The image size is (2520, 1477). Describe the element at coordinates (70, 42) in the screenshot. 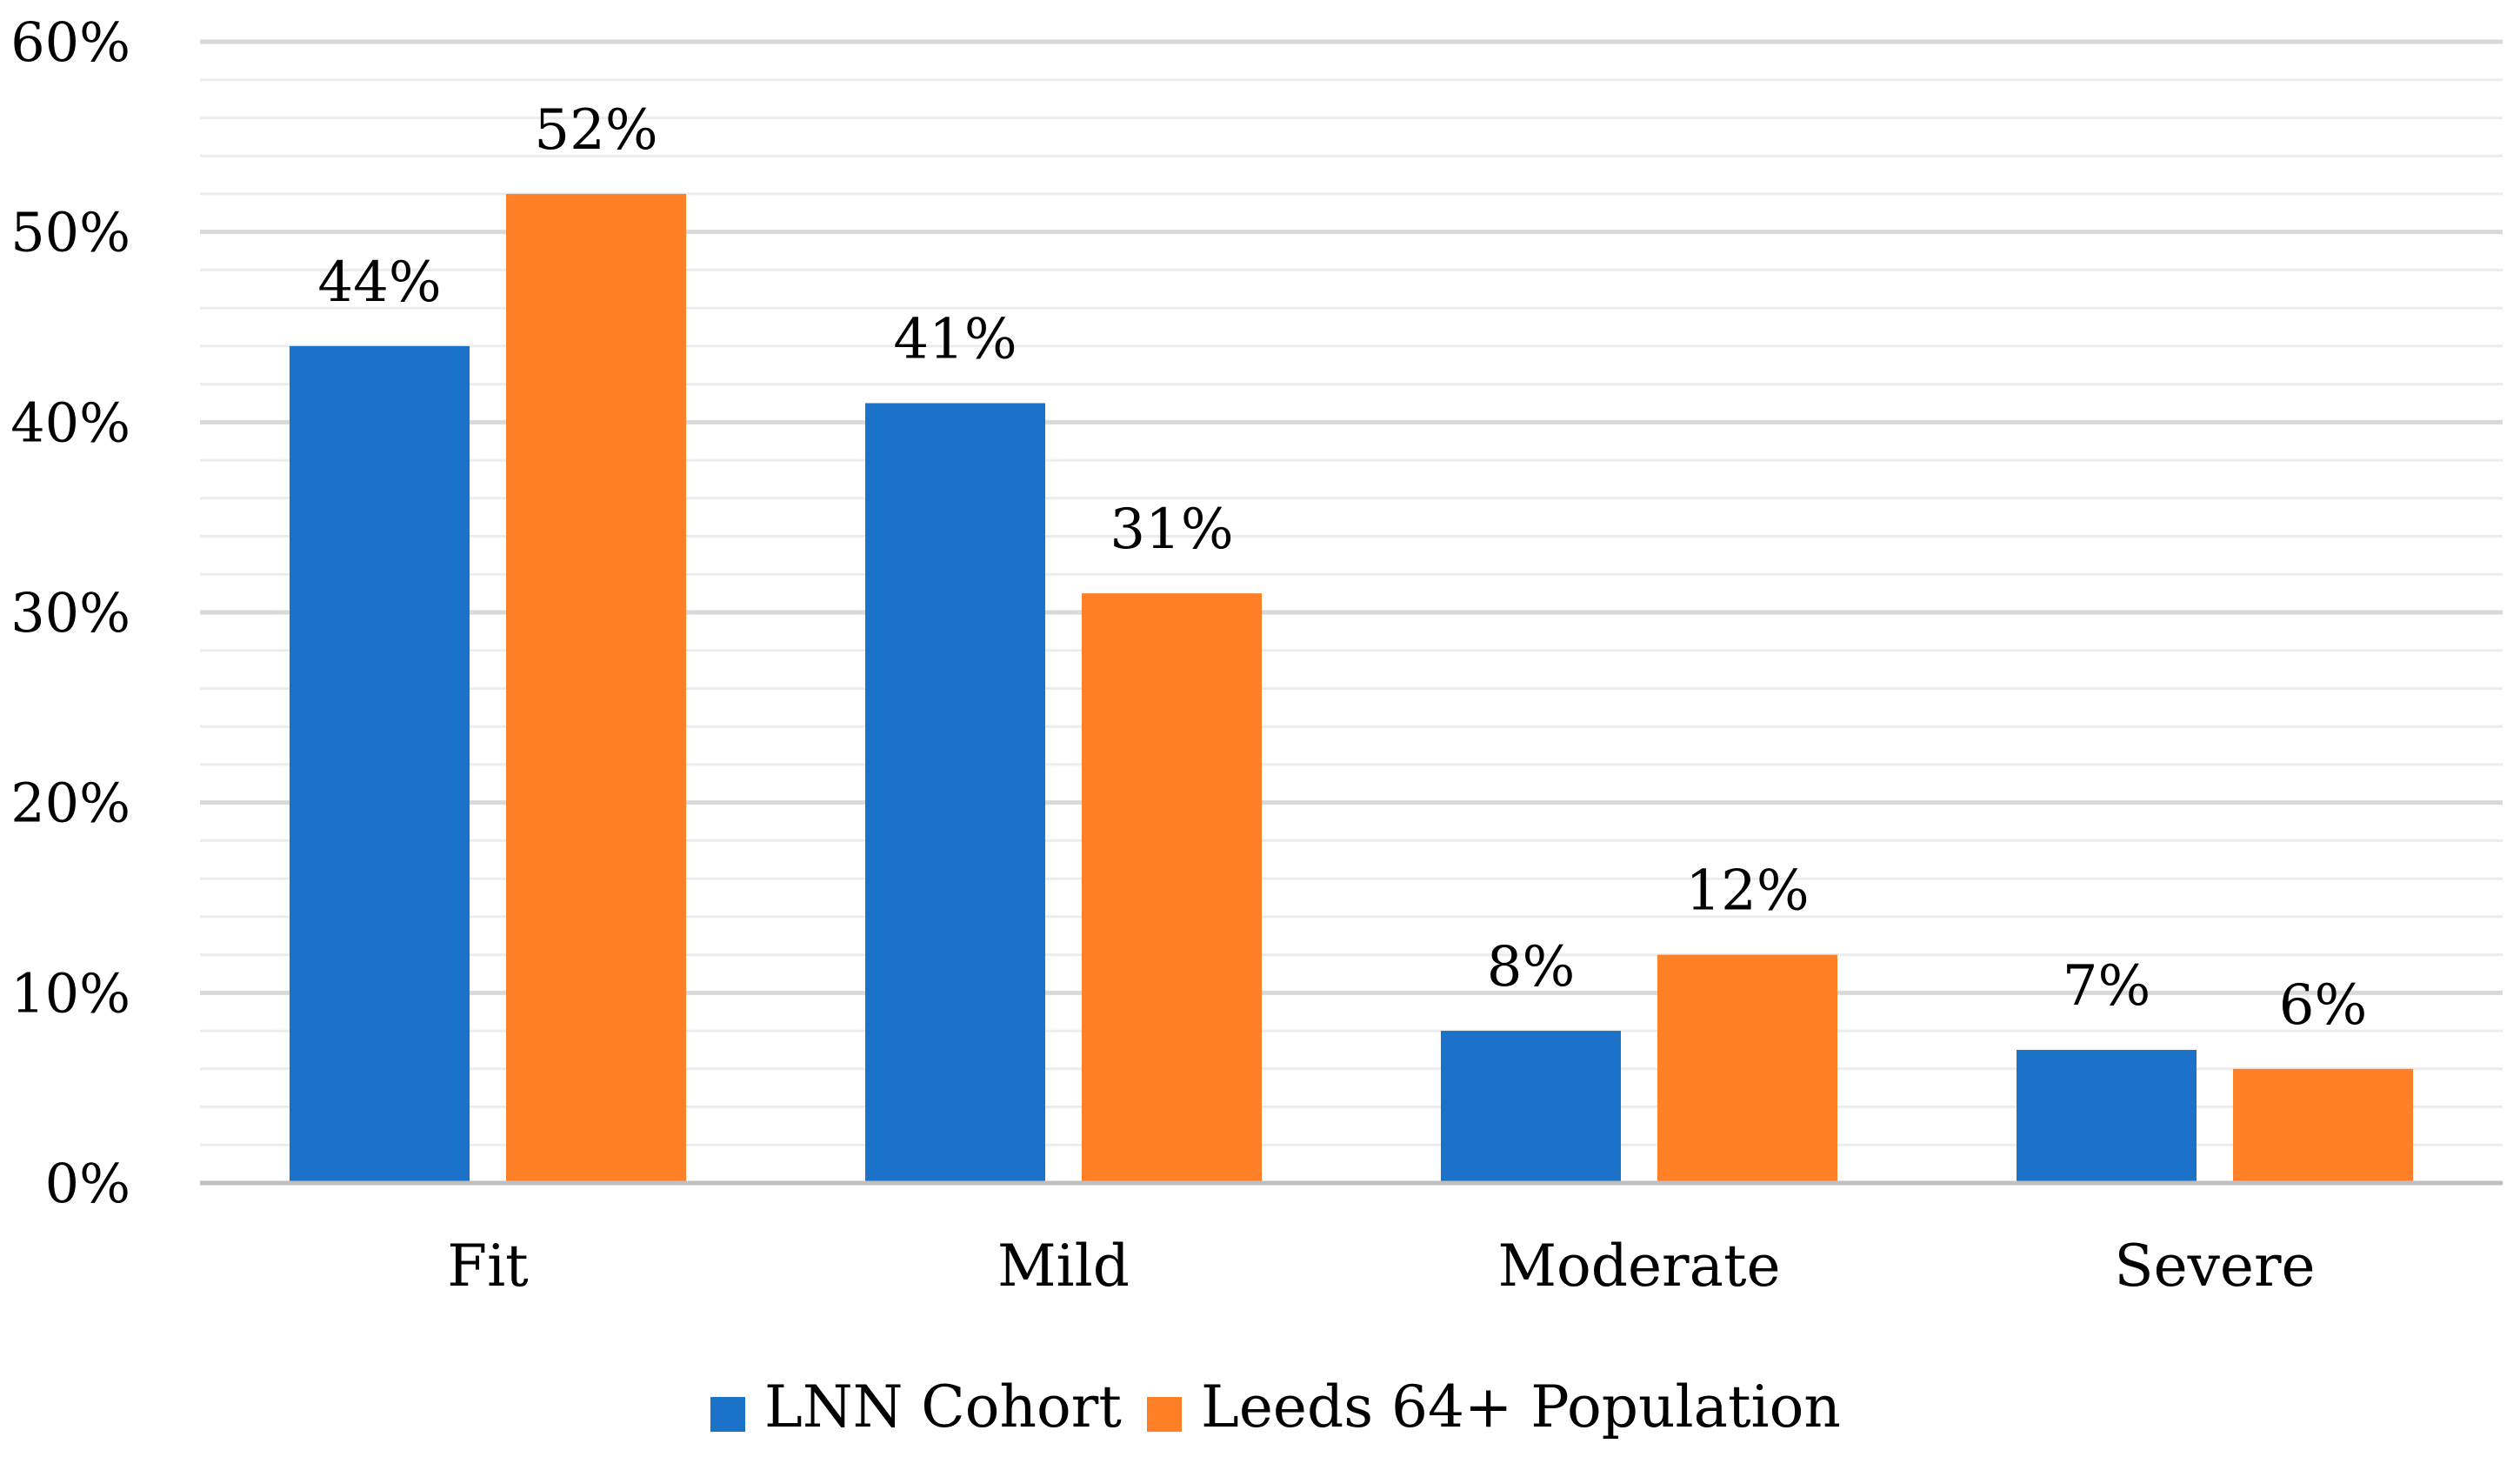

I see `y-tick-label: 60%` at that location.